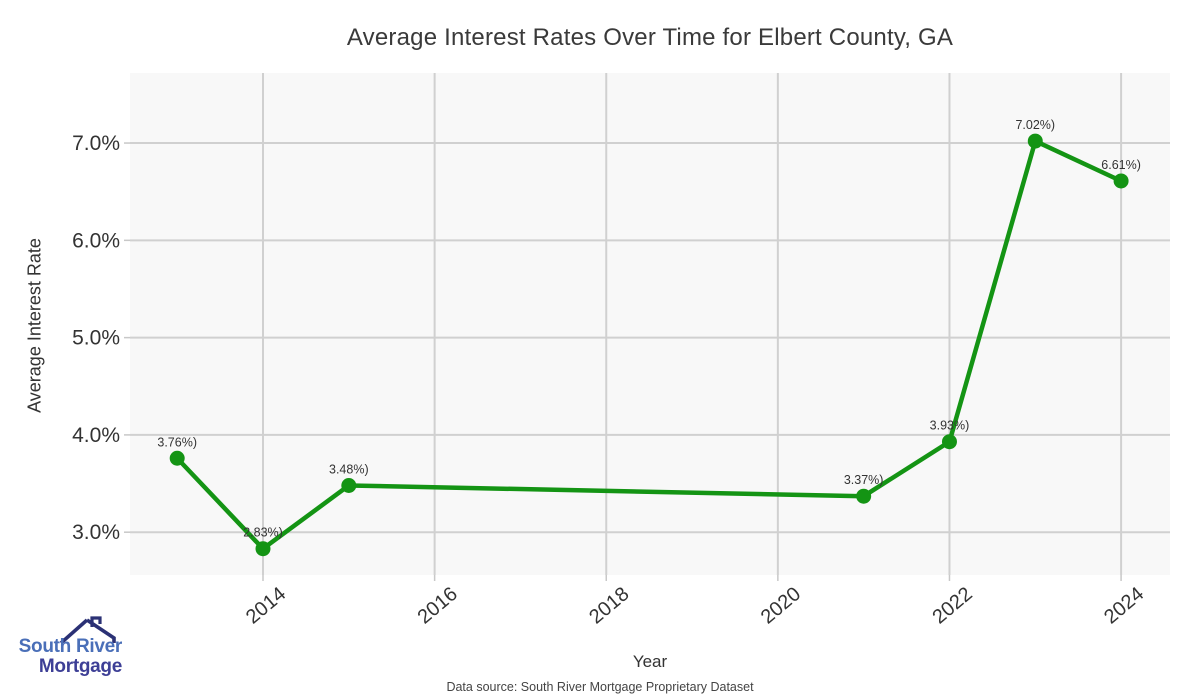  What do you see at coordinates (950, 426) in the screenshot?
I see `data-point-label: 3.93%)` at bounding box center [950, 426].